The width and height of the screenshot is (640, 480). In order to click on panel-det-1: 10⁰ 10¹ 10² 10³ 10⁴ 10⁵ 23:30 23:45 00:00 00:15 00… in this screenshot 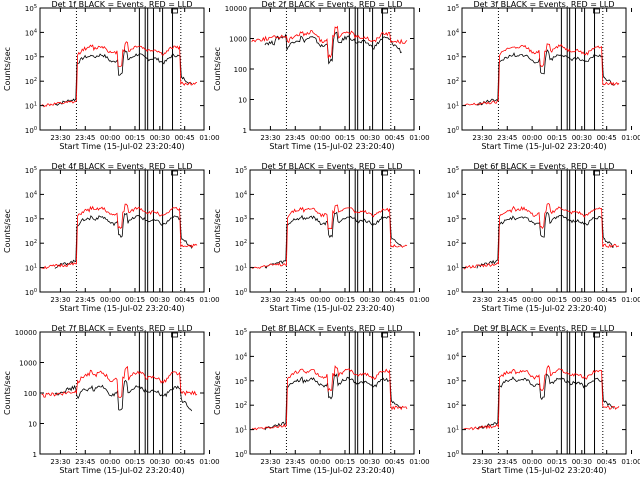, I will do `click(111, 75)`.